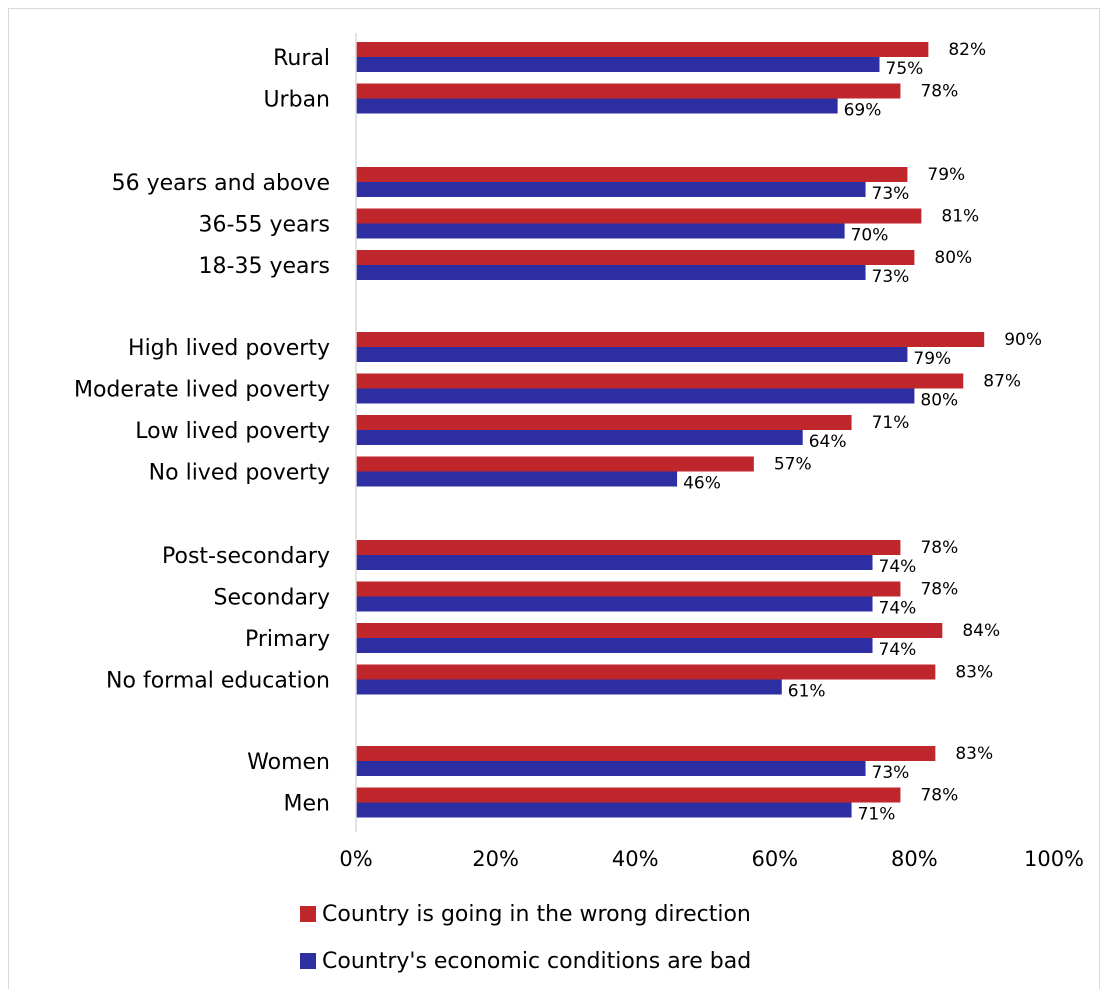 This screenshot has width=1102, height=989. Describe the element at coordinates (974, 673) in the screenshot. I see `value-label-wrong-direction-no-formal-education: 83%` at that location.